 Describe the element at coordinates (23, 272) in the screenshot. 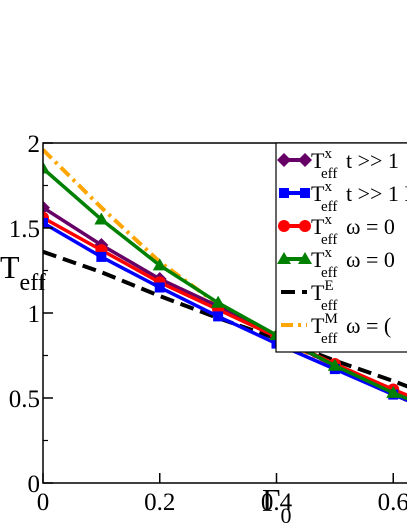

I see `y-axis-title: Teff` at that location.